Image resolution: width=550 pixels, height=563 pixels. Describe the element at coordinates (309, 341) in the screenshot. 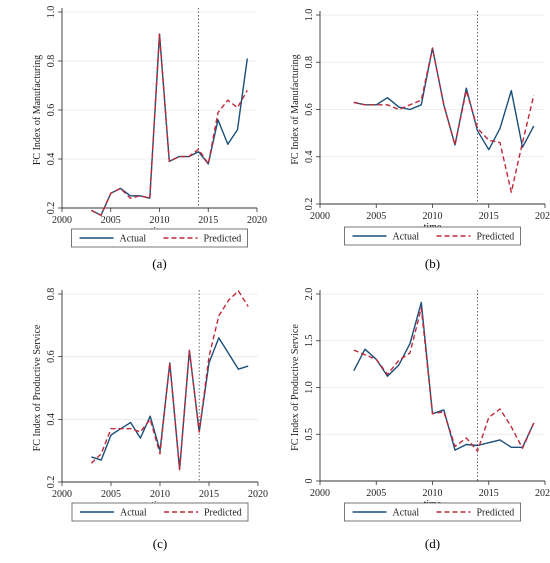

I see `y-tick-label: 1.5` at that location.